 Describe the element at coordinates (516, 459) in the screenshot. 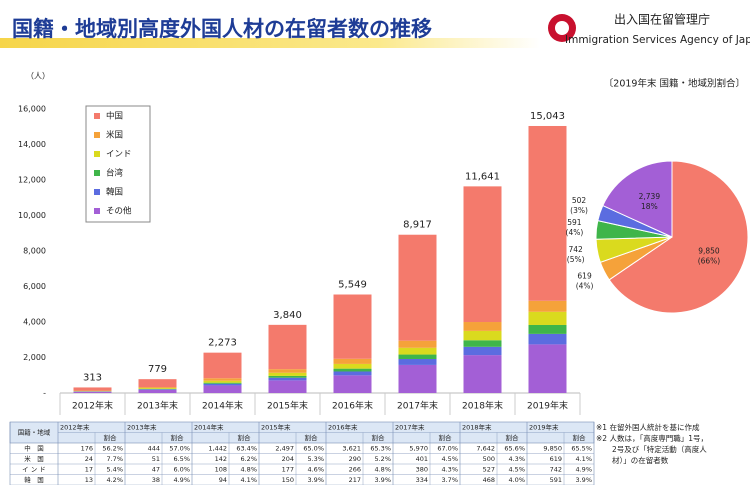

I see `table-cell: 4.3%` at that location.